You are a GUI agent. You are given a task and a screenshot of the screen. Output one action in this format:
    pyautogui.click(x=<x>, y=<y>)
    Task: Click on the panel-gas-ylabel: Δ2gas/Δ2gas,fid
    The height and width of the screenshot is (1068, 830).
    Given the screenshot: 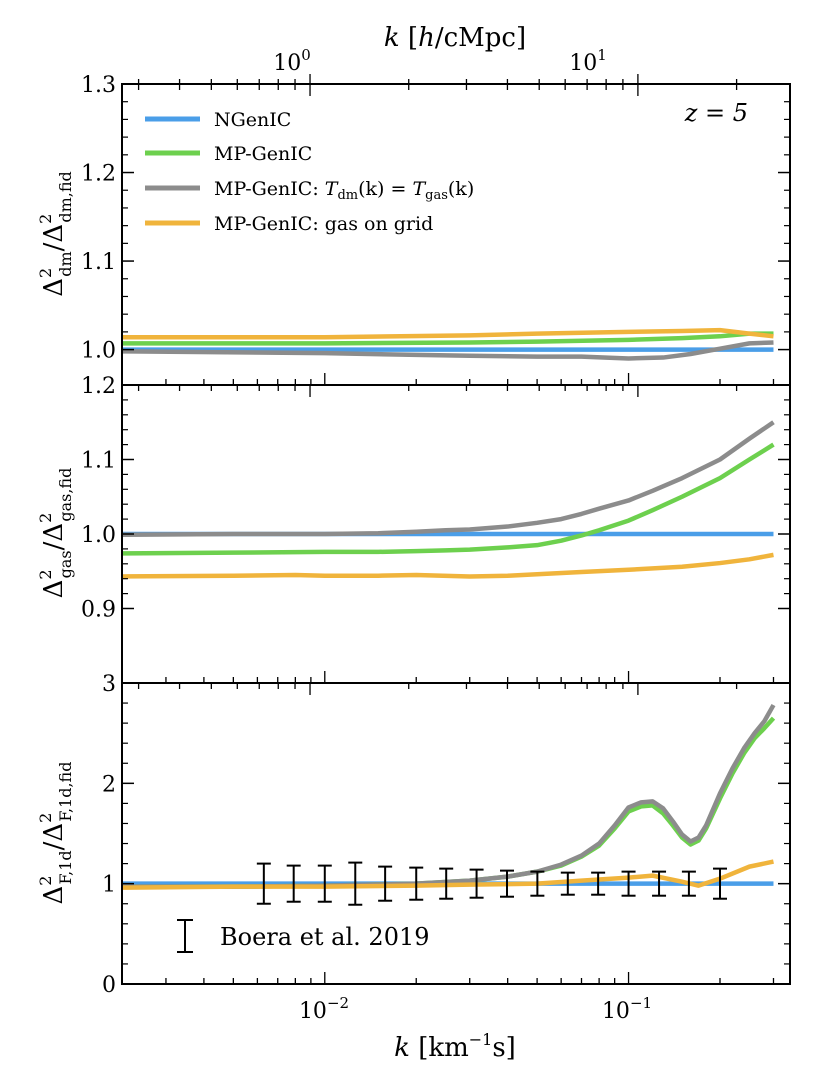 What is the action you would take?
    pyautogui.click(x=55, y=533)
    